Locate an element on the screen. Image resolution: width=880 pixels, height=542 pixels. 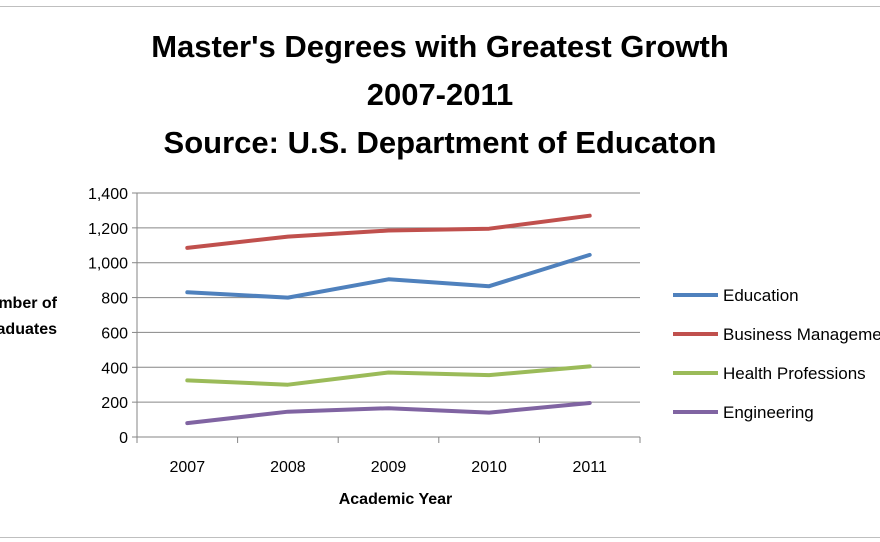
chart-title-line-2: 2007-2011 is located at coordinates (440, 94).